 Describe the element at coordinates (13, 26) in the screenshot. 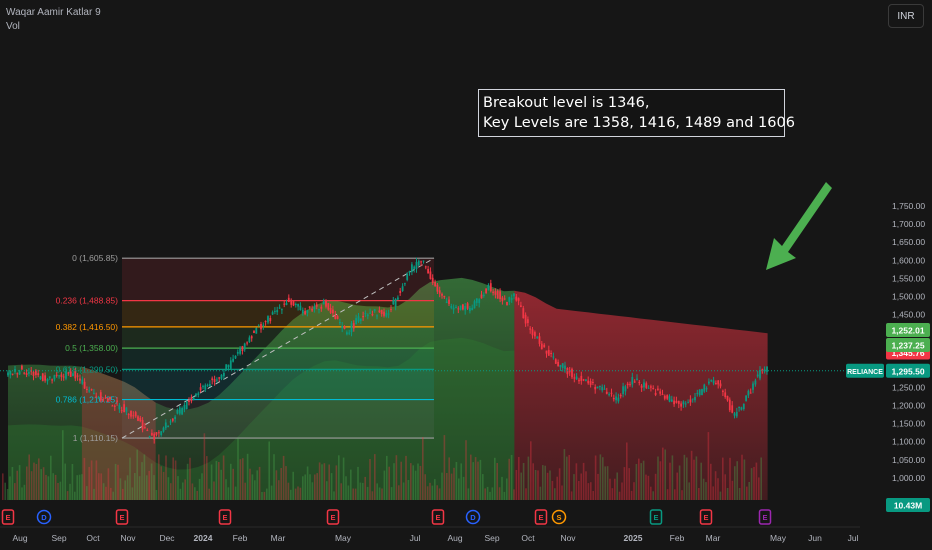

I see `volume-indicator-title: Vol` at that location.